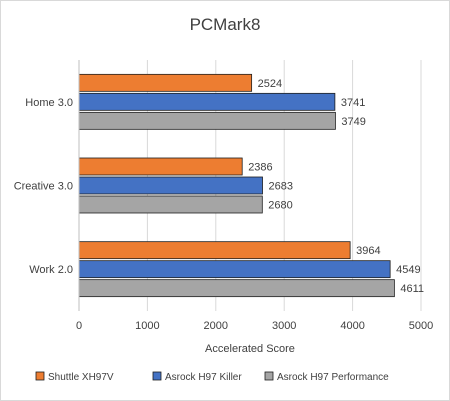  Describe the element at coordinates (79, 326) in the screenshot. I see `x-tick-label: 0` at that location.